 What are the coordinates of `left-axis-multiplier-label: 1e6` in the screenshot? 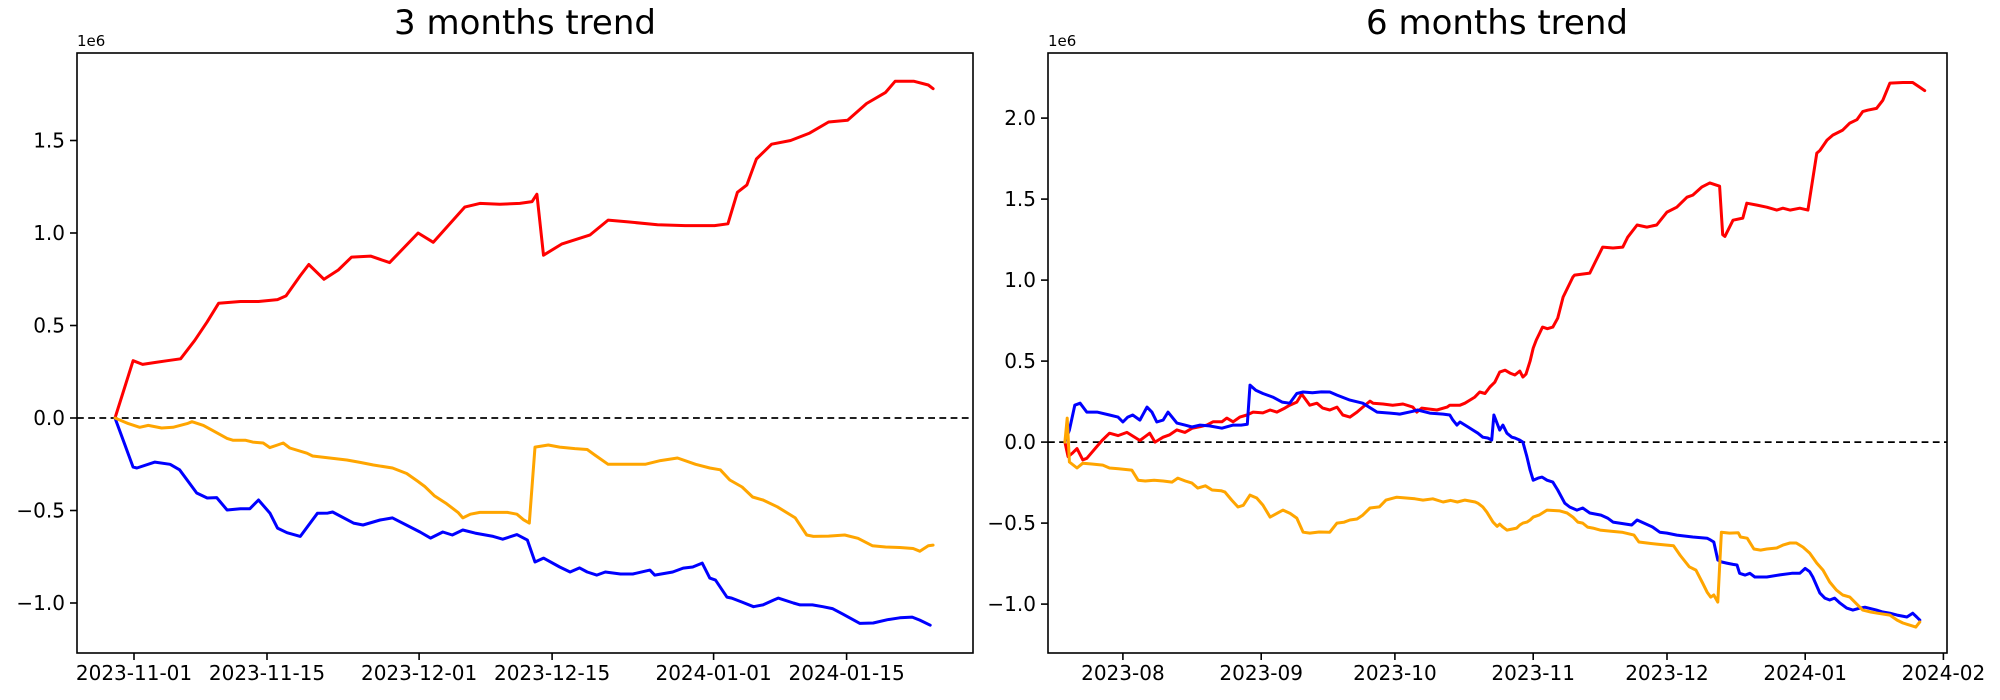 It's located at (91, 41).